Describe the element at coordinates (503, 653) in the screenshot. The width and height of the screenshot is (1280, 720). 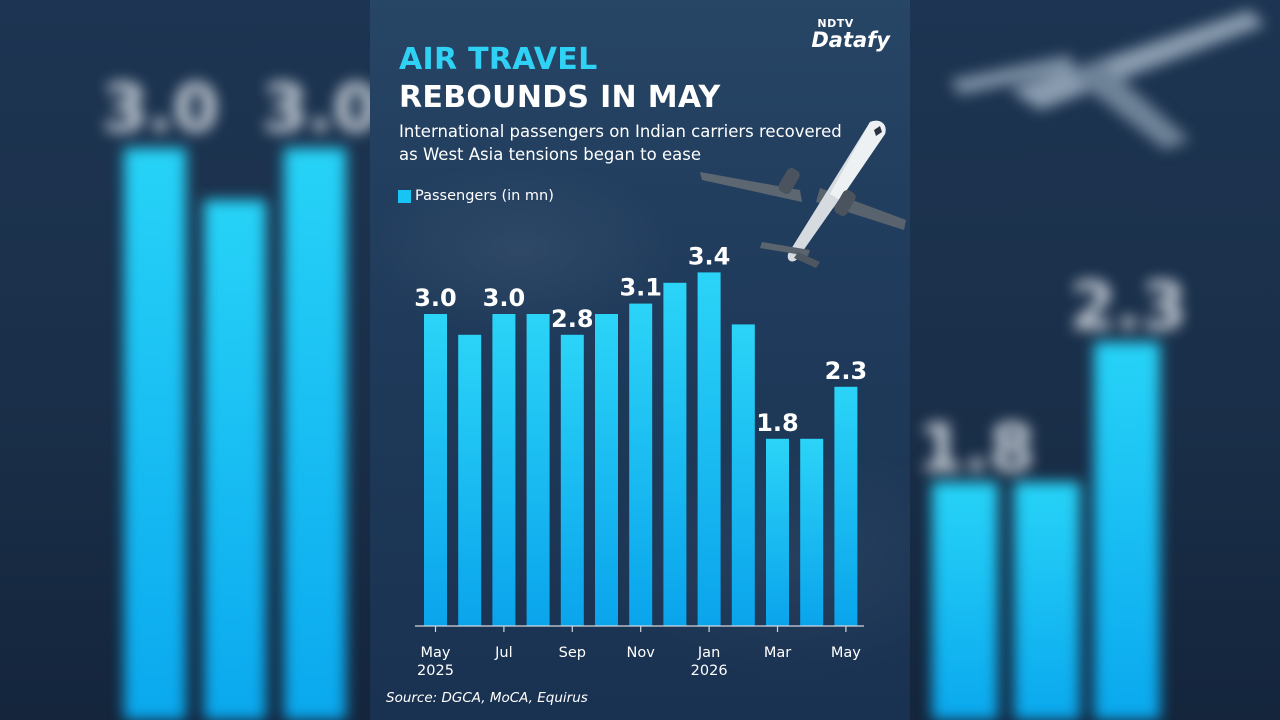
I see `x-tick-label: Jul` at that location.